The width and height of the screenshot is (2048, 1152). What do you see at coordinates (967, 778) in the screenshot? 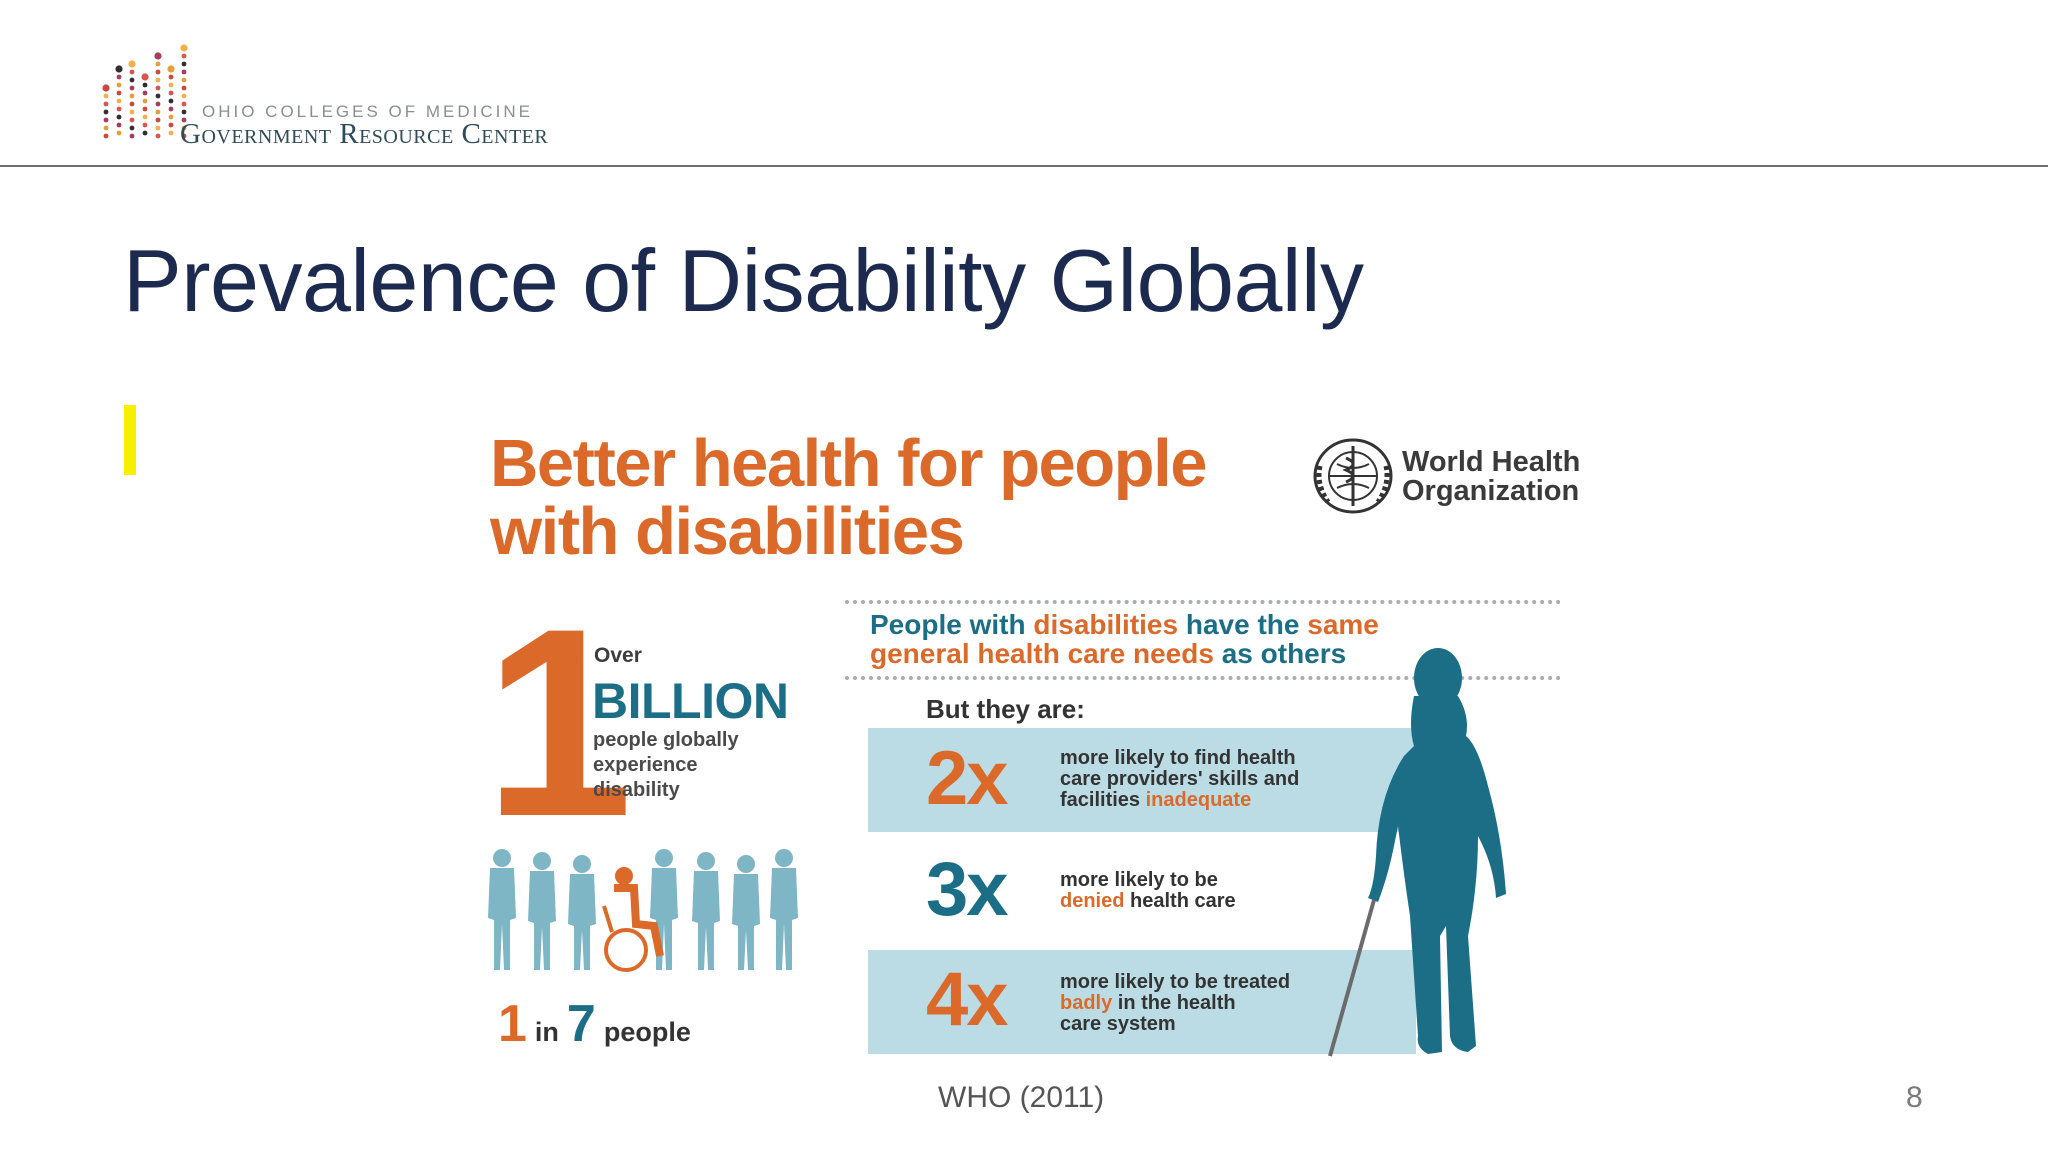
I see `multiplier-2x: 2x` at bounding box center [967, 778].